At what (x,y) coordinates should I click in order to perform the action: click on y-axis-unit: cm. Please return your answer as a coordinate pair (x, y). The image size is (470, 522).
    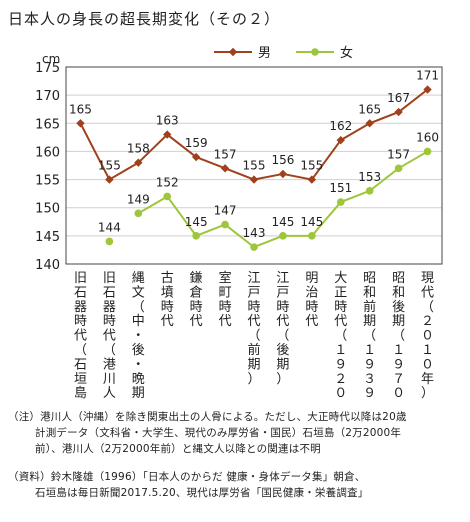
    Looking at the image, I should click on (51, 59).